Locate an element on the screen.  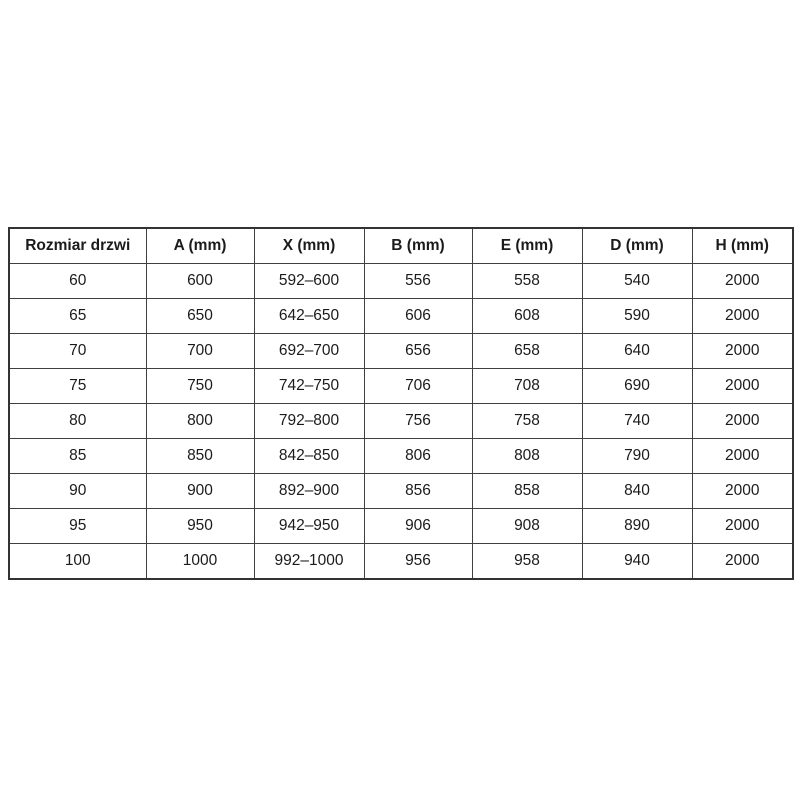
table-cell: 858 is located at coordinates (527, 491).